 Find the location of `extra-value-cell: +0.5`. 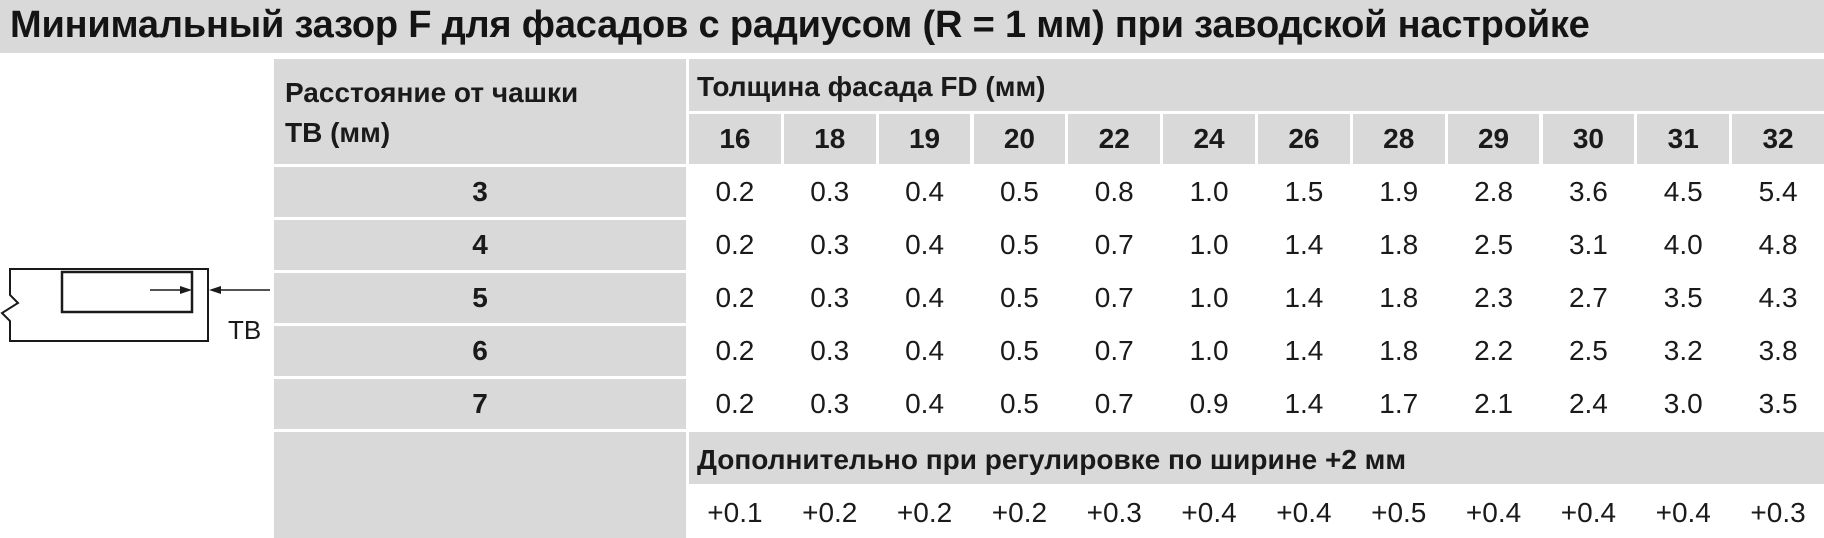

extra-value-cell: +0.5 is located at coordinates (1399, 512).